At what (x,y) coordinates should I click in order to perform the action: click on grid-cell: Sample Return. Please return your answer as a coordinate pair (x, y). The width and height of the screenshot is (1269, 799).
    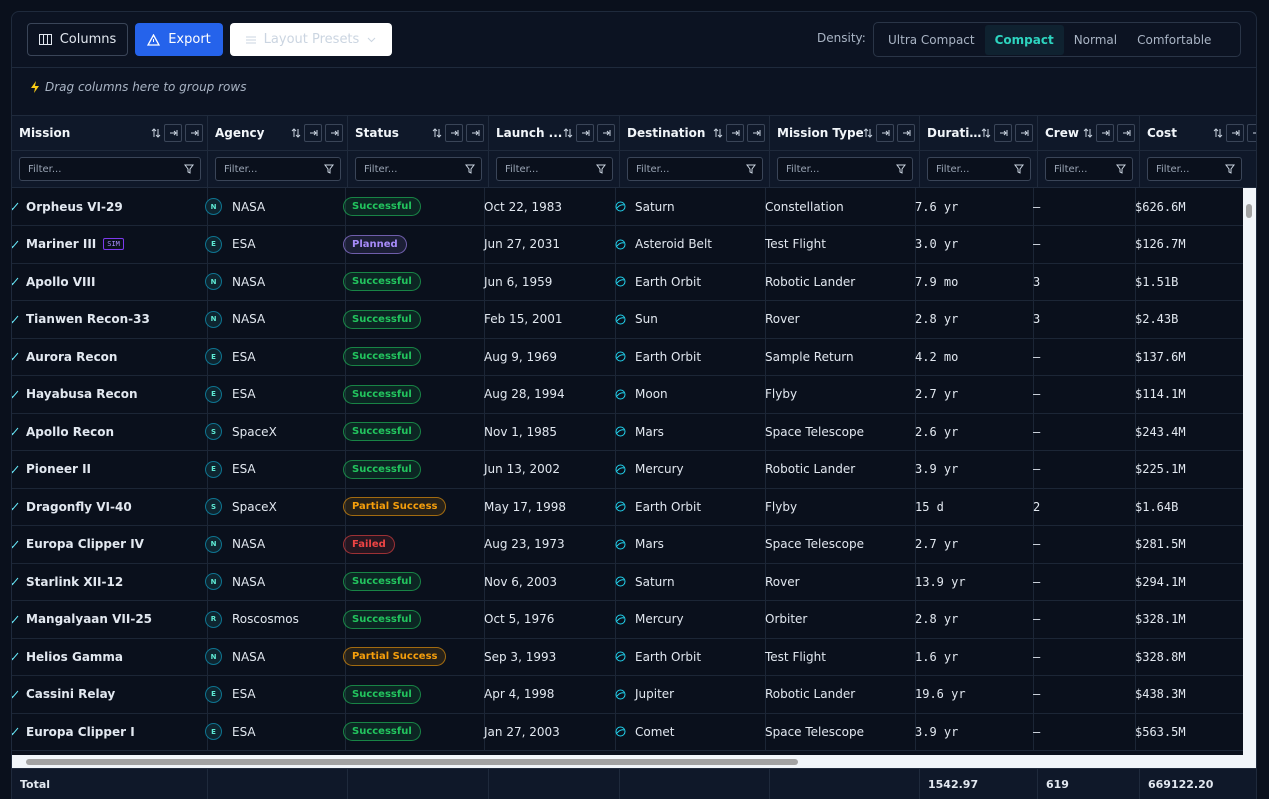
    Looking at the image, I should click on (836, 356).